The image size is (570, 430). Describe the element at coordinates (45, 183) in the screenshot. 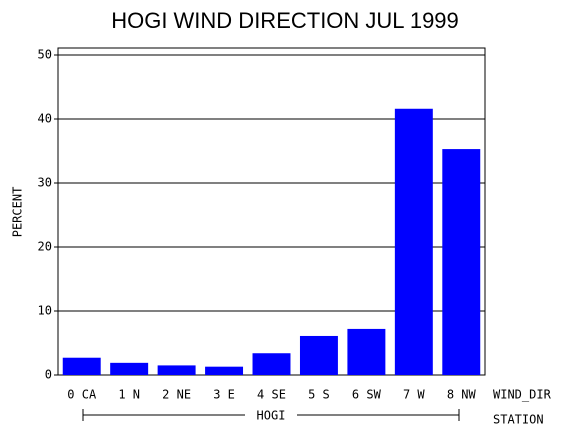

I see `y-tick-label: 30` at that location.